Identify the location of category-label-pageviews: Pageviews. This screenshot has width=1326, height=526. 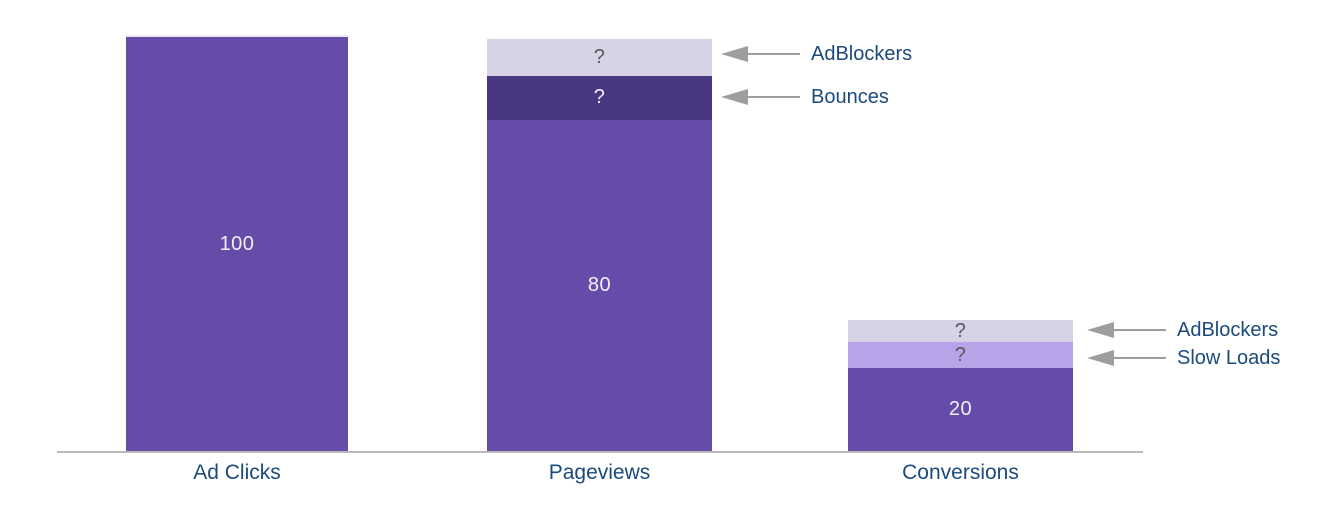
(599, 472).